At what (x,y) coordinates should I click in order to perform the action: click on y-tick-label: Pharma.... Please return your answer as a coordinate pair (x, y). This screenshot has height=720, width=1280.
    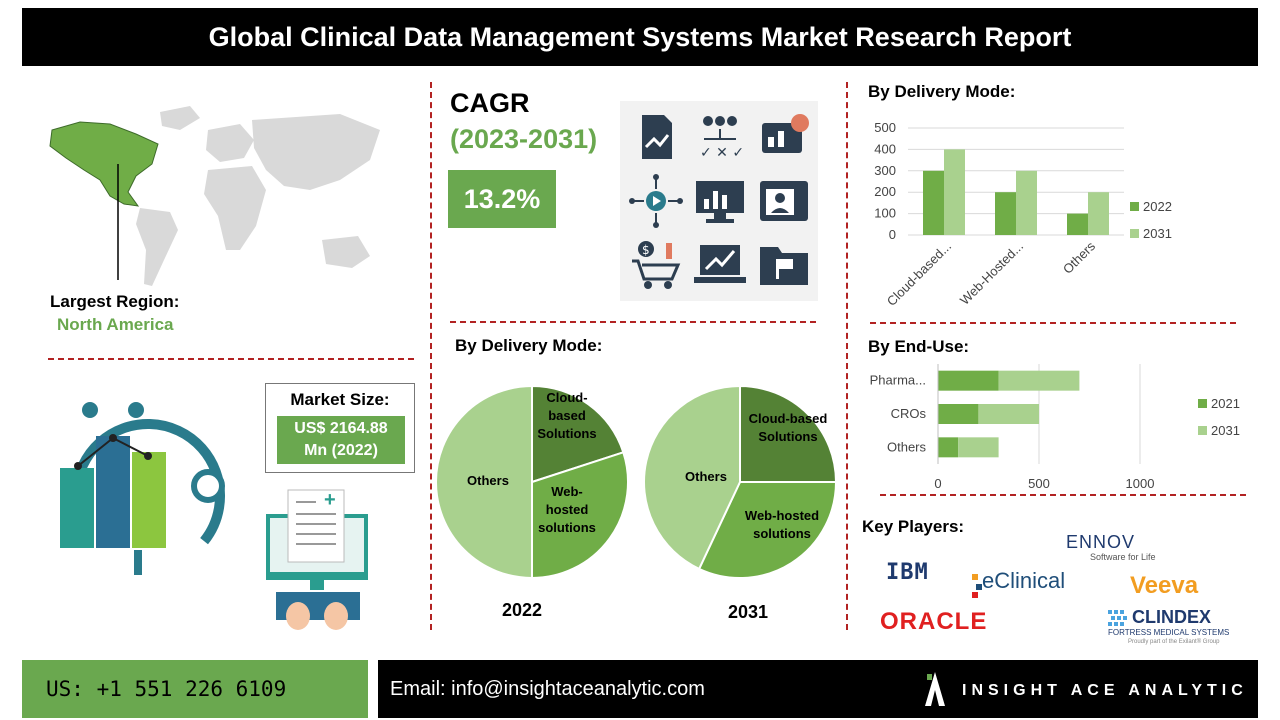
    Looking at the image, I should click on (898, 380).